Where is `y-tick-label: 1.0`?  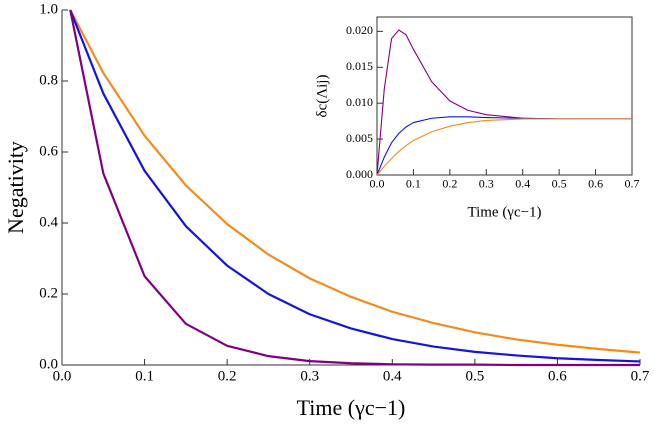
y-tick-label: 1.0 is located at coordinates (48, 9).